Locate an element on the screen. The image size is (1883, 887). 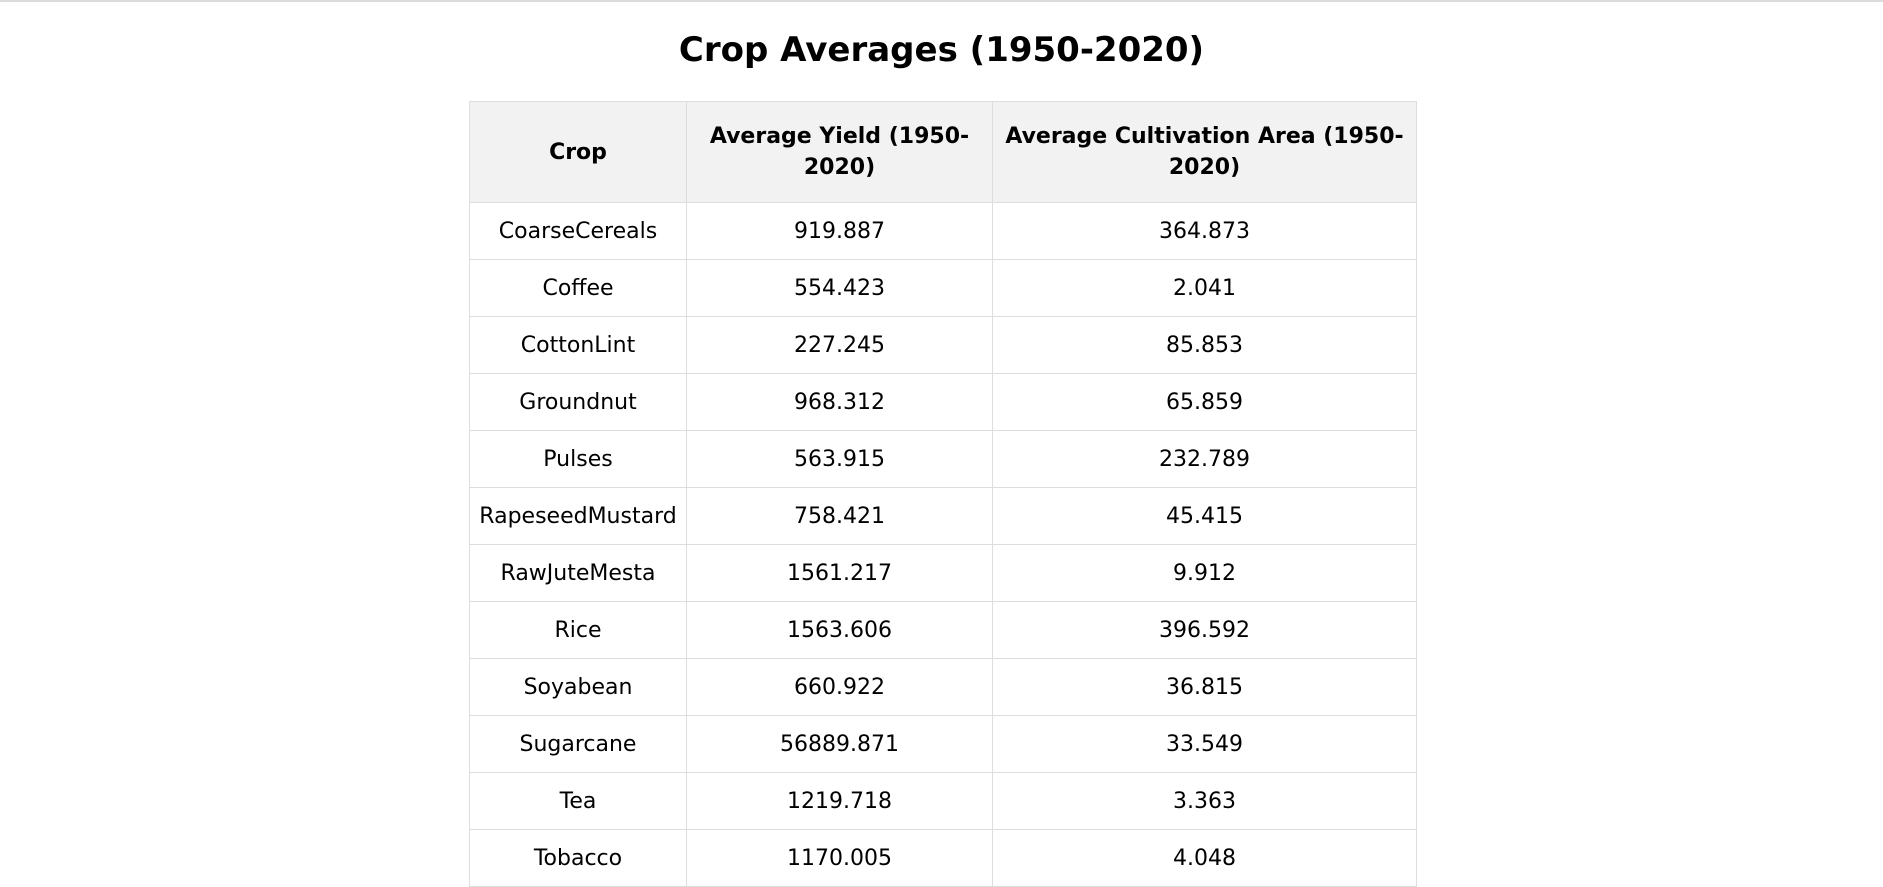
table-row: Tea 1219.718 3.363 is located at coordinates (943, 801).